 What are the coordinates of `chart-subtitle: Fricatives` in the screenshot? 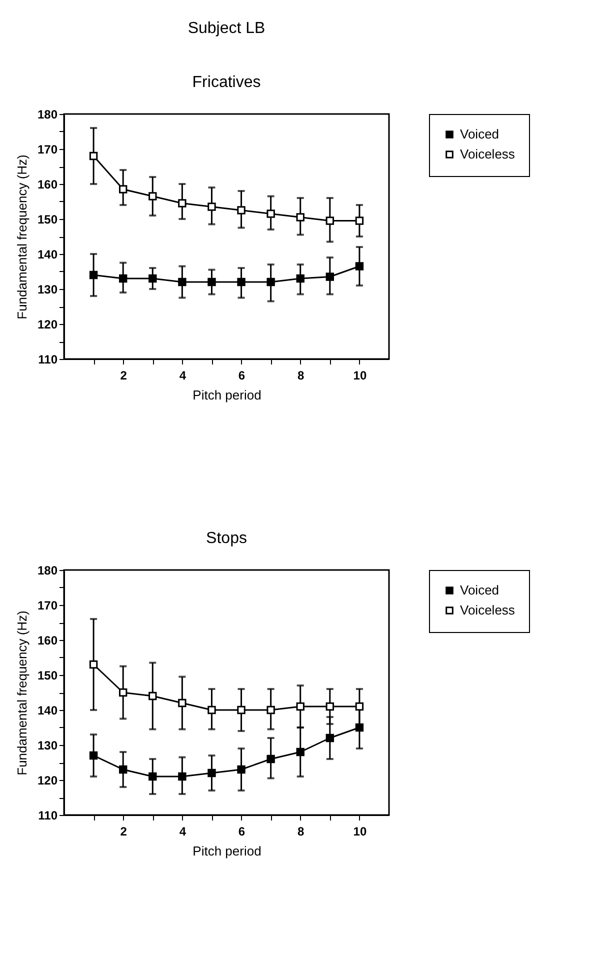 It's located at (226, 82).